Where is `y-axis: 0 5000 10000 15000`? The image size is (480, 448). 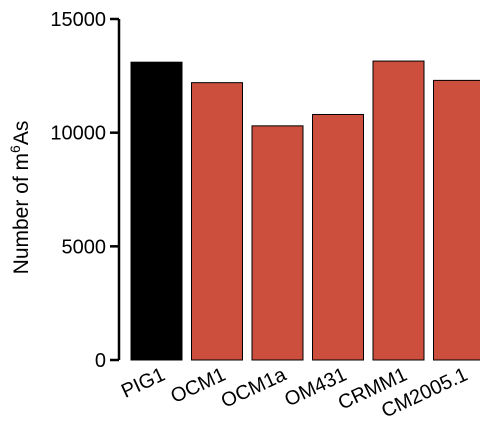
y-axis: 0 5000 10000 15000 is located at coordinates (85, 190).